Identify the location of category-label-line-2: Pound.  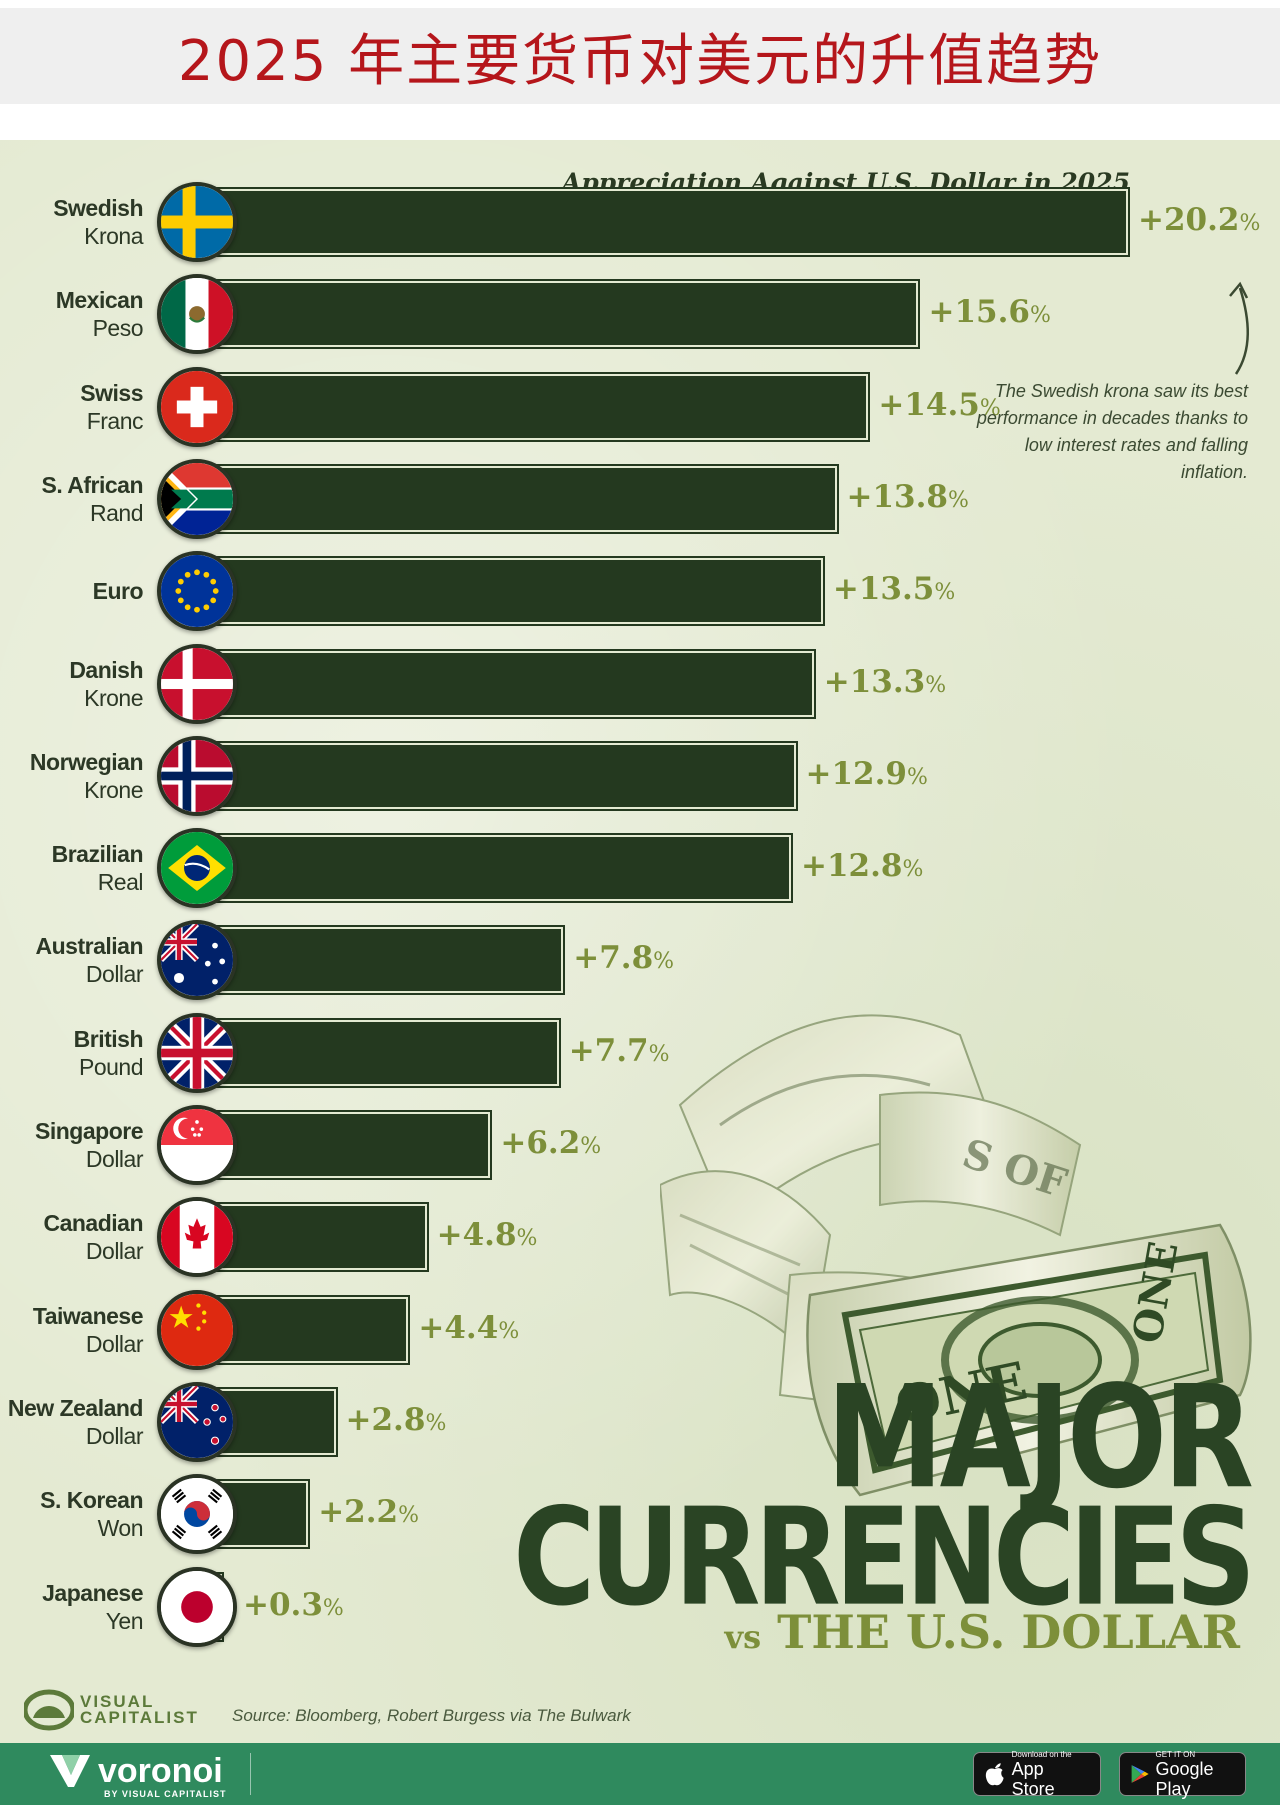
(111, 1067).